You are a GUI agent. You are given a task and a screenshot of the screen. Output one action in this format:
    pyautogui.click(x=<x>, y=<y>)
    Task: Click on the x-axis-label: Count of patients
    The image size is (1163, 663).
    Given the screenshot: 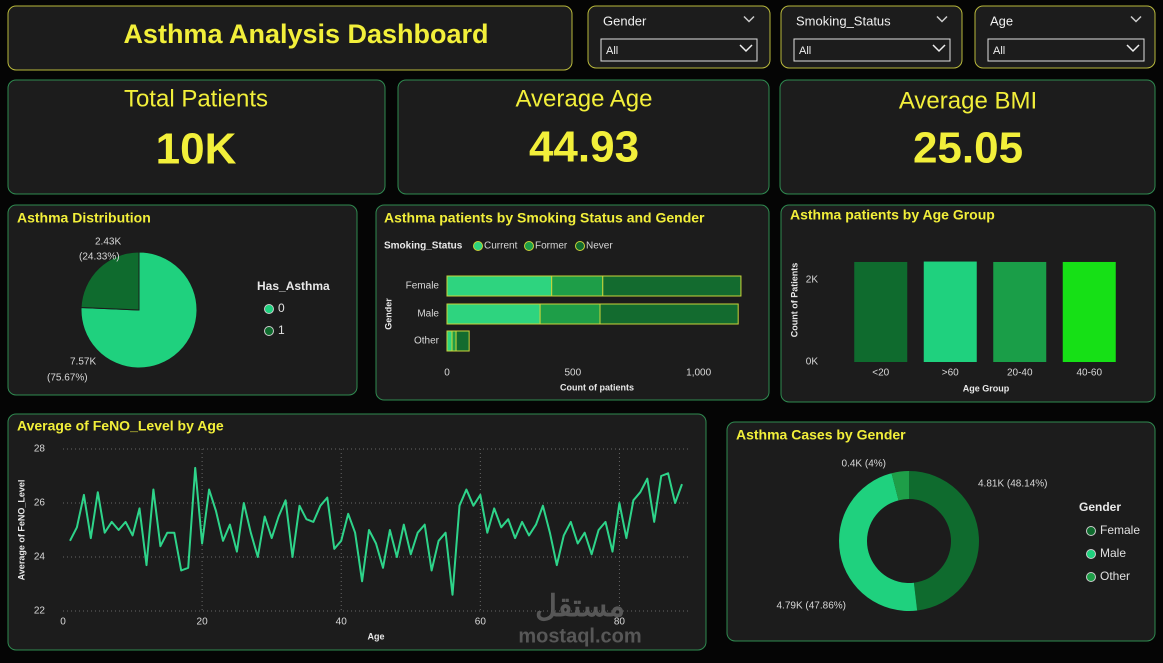 What is the action you would take?
    pyautogui.click(x=597, y=387)
    